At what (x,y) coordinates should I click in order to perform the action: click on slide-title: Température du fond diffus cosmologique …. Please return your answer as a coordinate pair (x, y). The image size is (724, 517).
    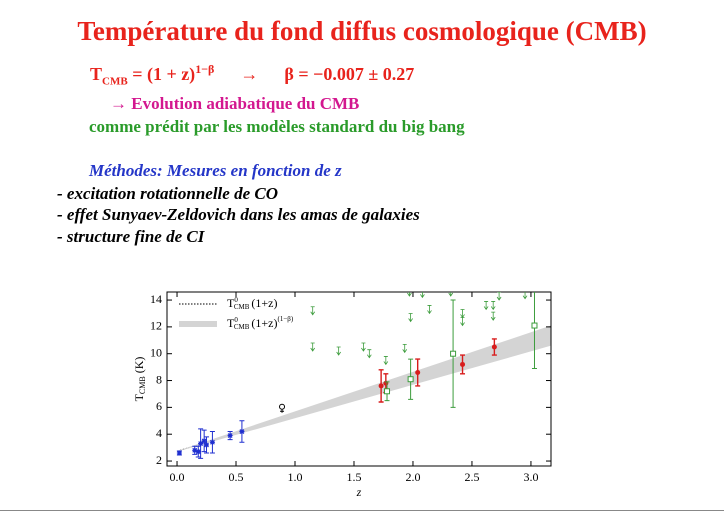
    Looking at the image, I should click on (362, 31).